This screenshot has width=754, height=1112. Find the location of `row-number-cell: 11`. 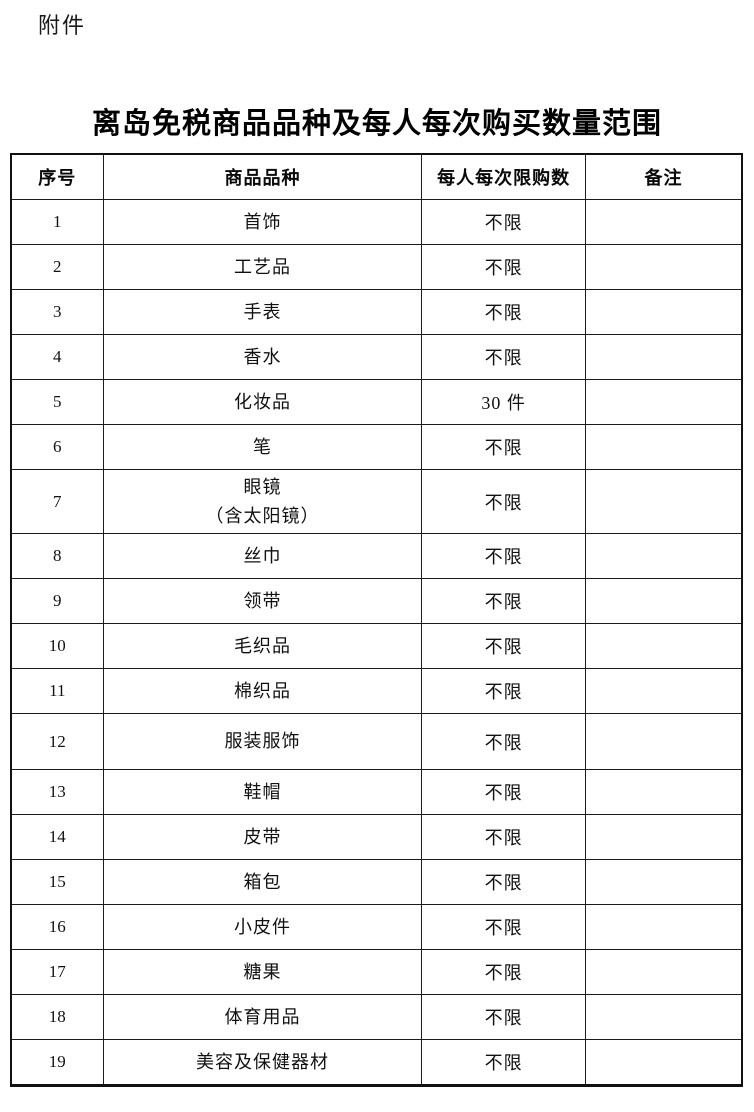

row-number-cell: 11 is located at coordinates (57, 691).